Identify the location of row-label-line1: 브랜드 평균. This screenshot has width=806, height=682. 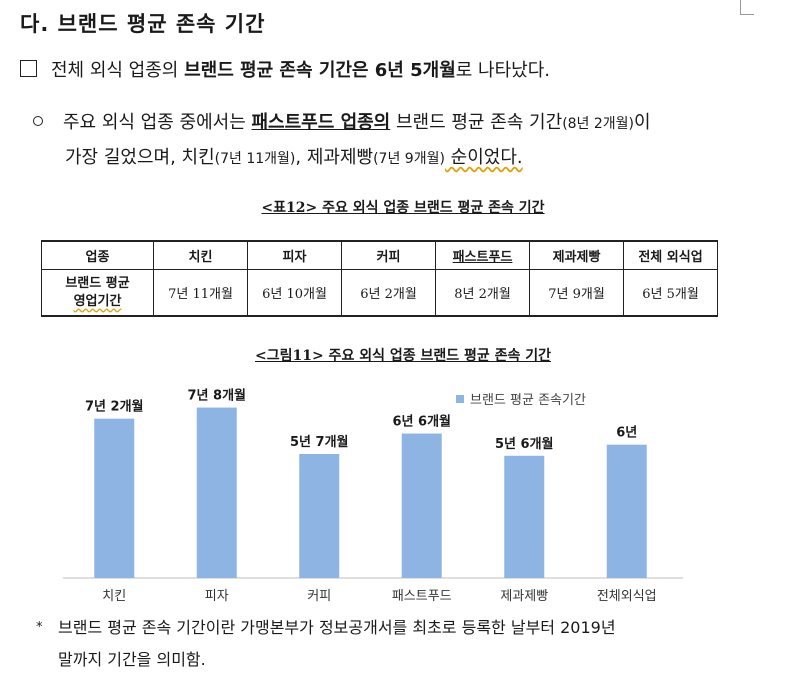
(97, 283).